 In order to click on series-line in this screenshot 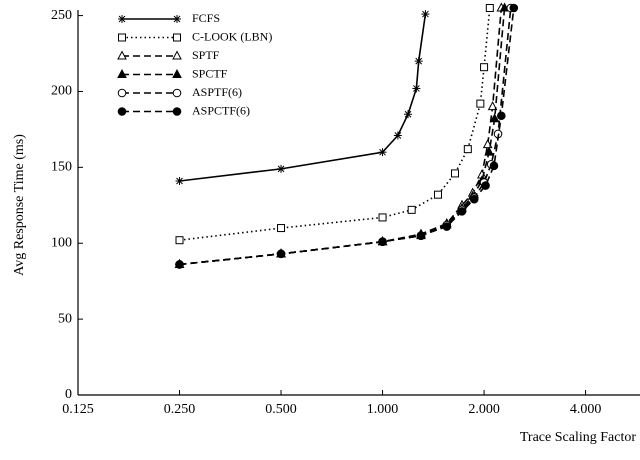, I will do `click(303, 97)`.